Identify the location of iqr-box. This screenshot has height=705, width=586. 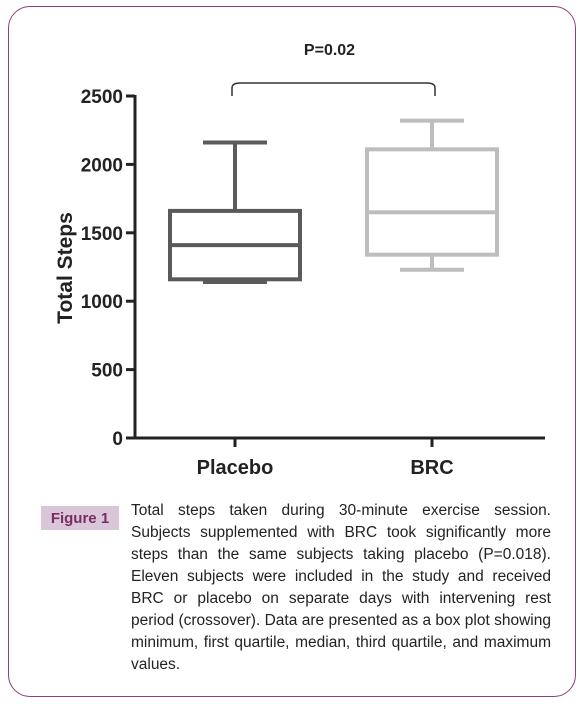
(432, 202).